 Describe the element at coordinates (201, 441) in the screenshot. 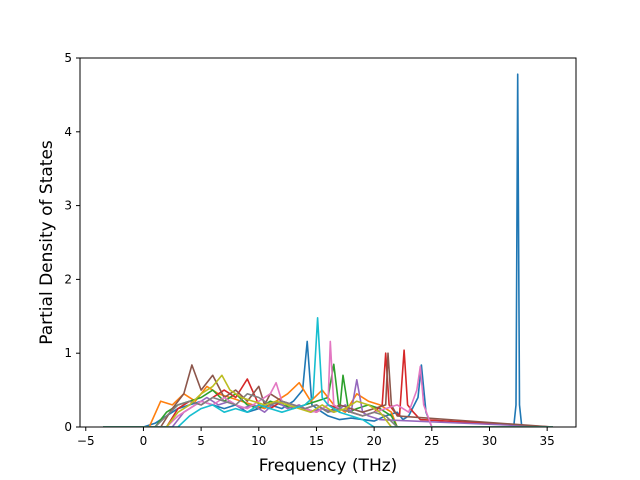

I see `x-tick-label: 5` at that location.